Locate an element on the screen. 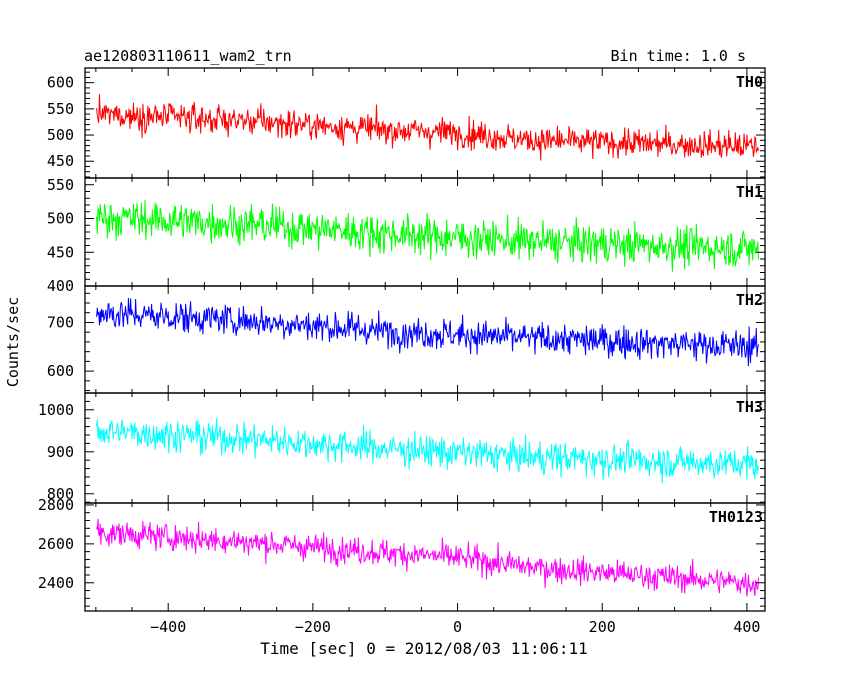 The width and height of the screenshot is (850, 680). y-axis-label: Counts/sec is located at coordinates (13, 342).